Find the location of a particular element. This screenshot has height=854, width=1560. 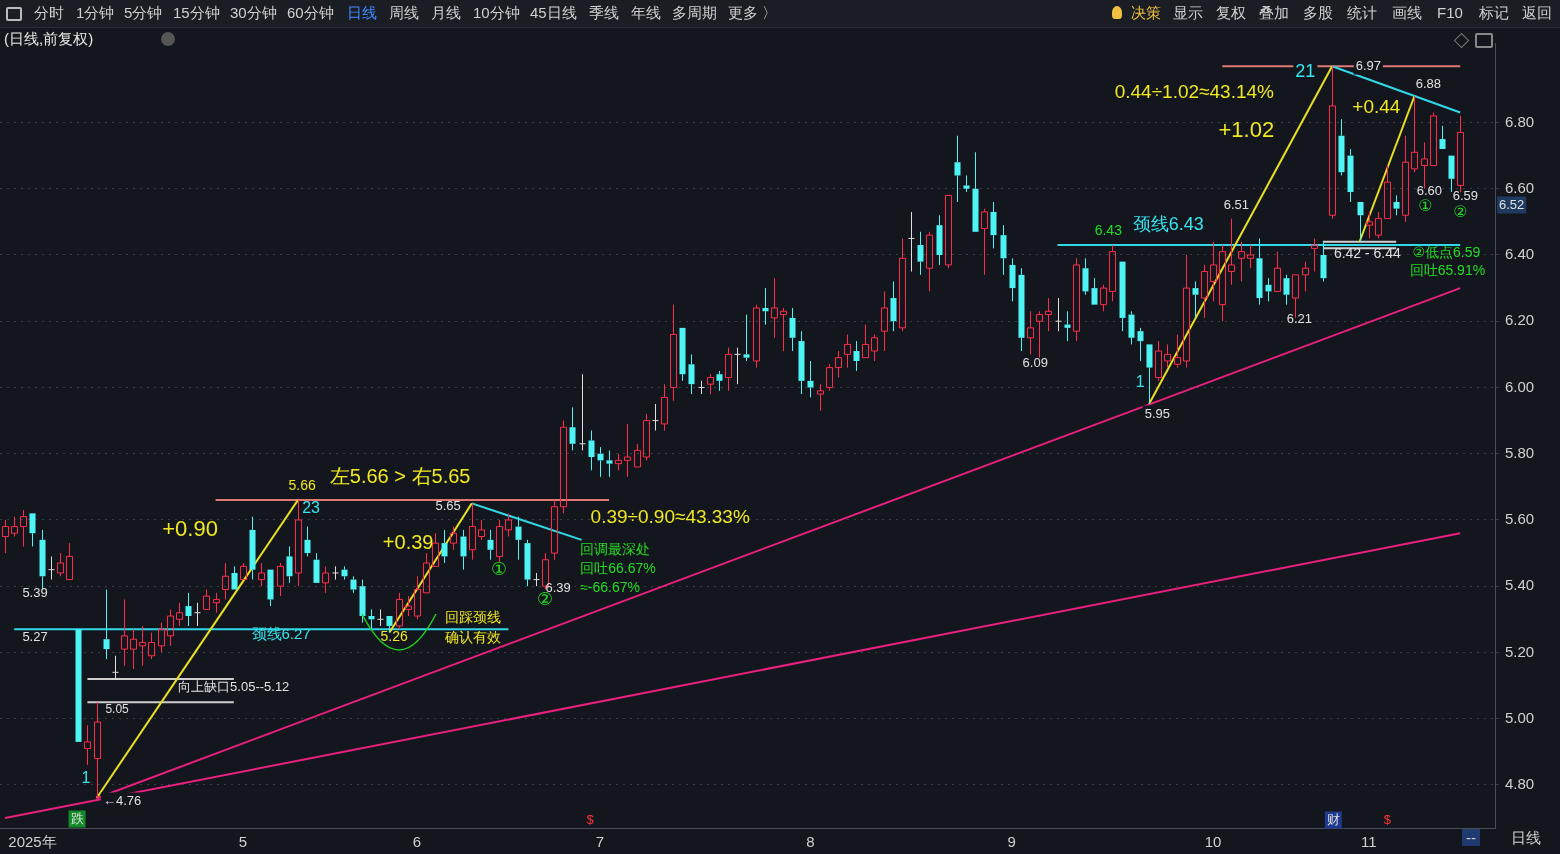

annotation: 6.97 is located at coordinates (1368, 65).